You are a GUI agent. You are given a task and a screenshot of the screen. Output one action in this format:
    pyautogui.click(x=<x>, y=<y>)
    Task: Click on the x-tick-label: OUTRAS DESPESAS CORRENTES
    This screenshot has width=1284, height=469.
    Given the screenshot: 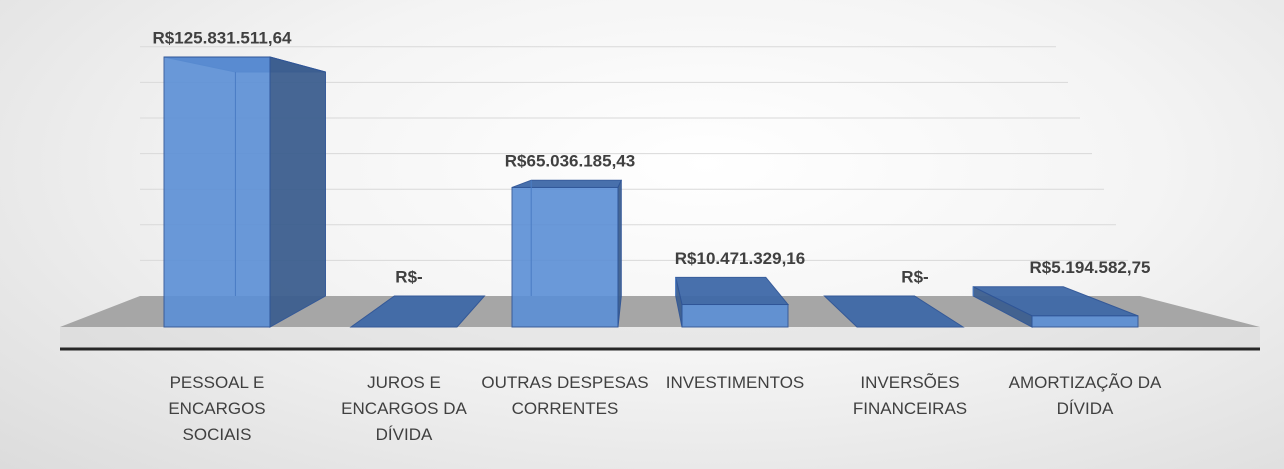 What is the action you would take?
    pyautogui.click(x=565, y=395)
    